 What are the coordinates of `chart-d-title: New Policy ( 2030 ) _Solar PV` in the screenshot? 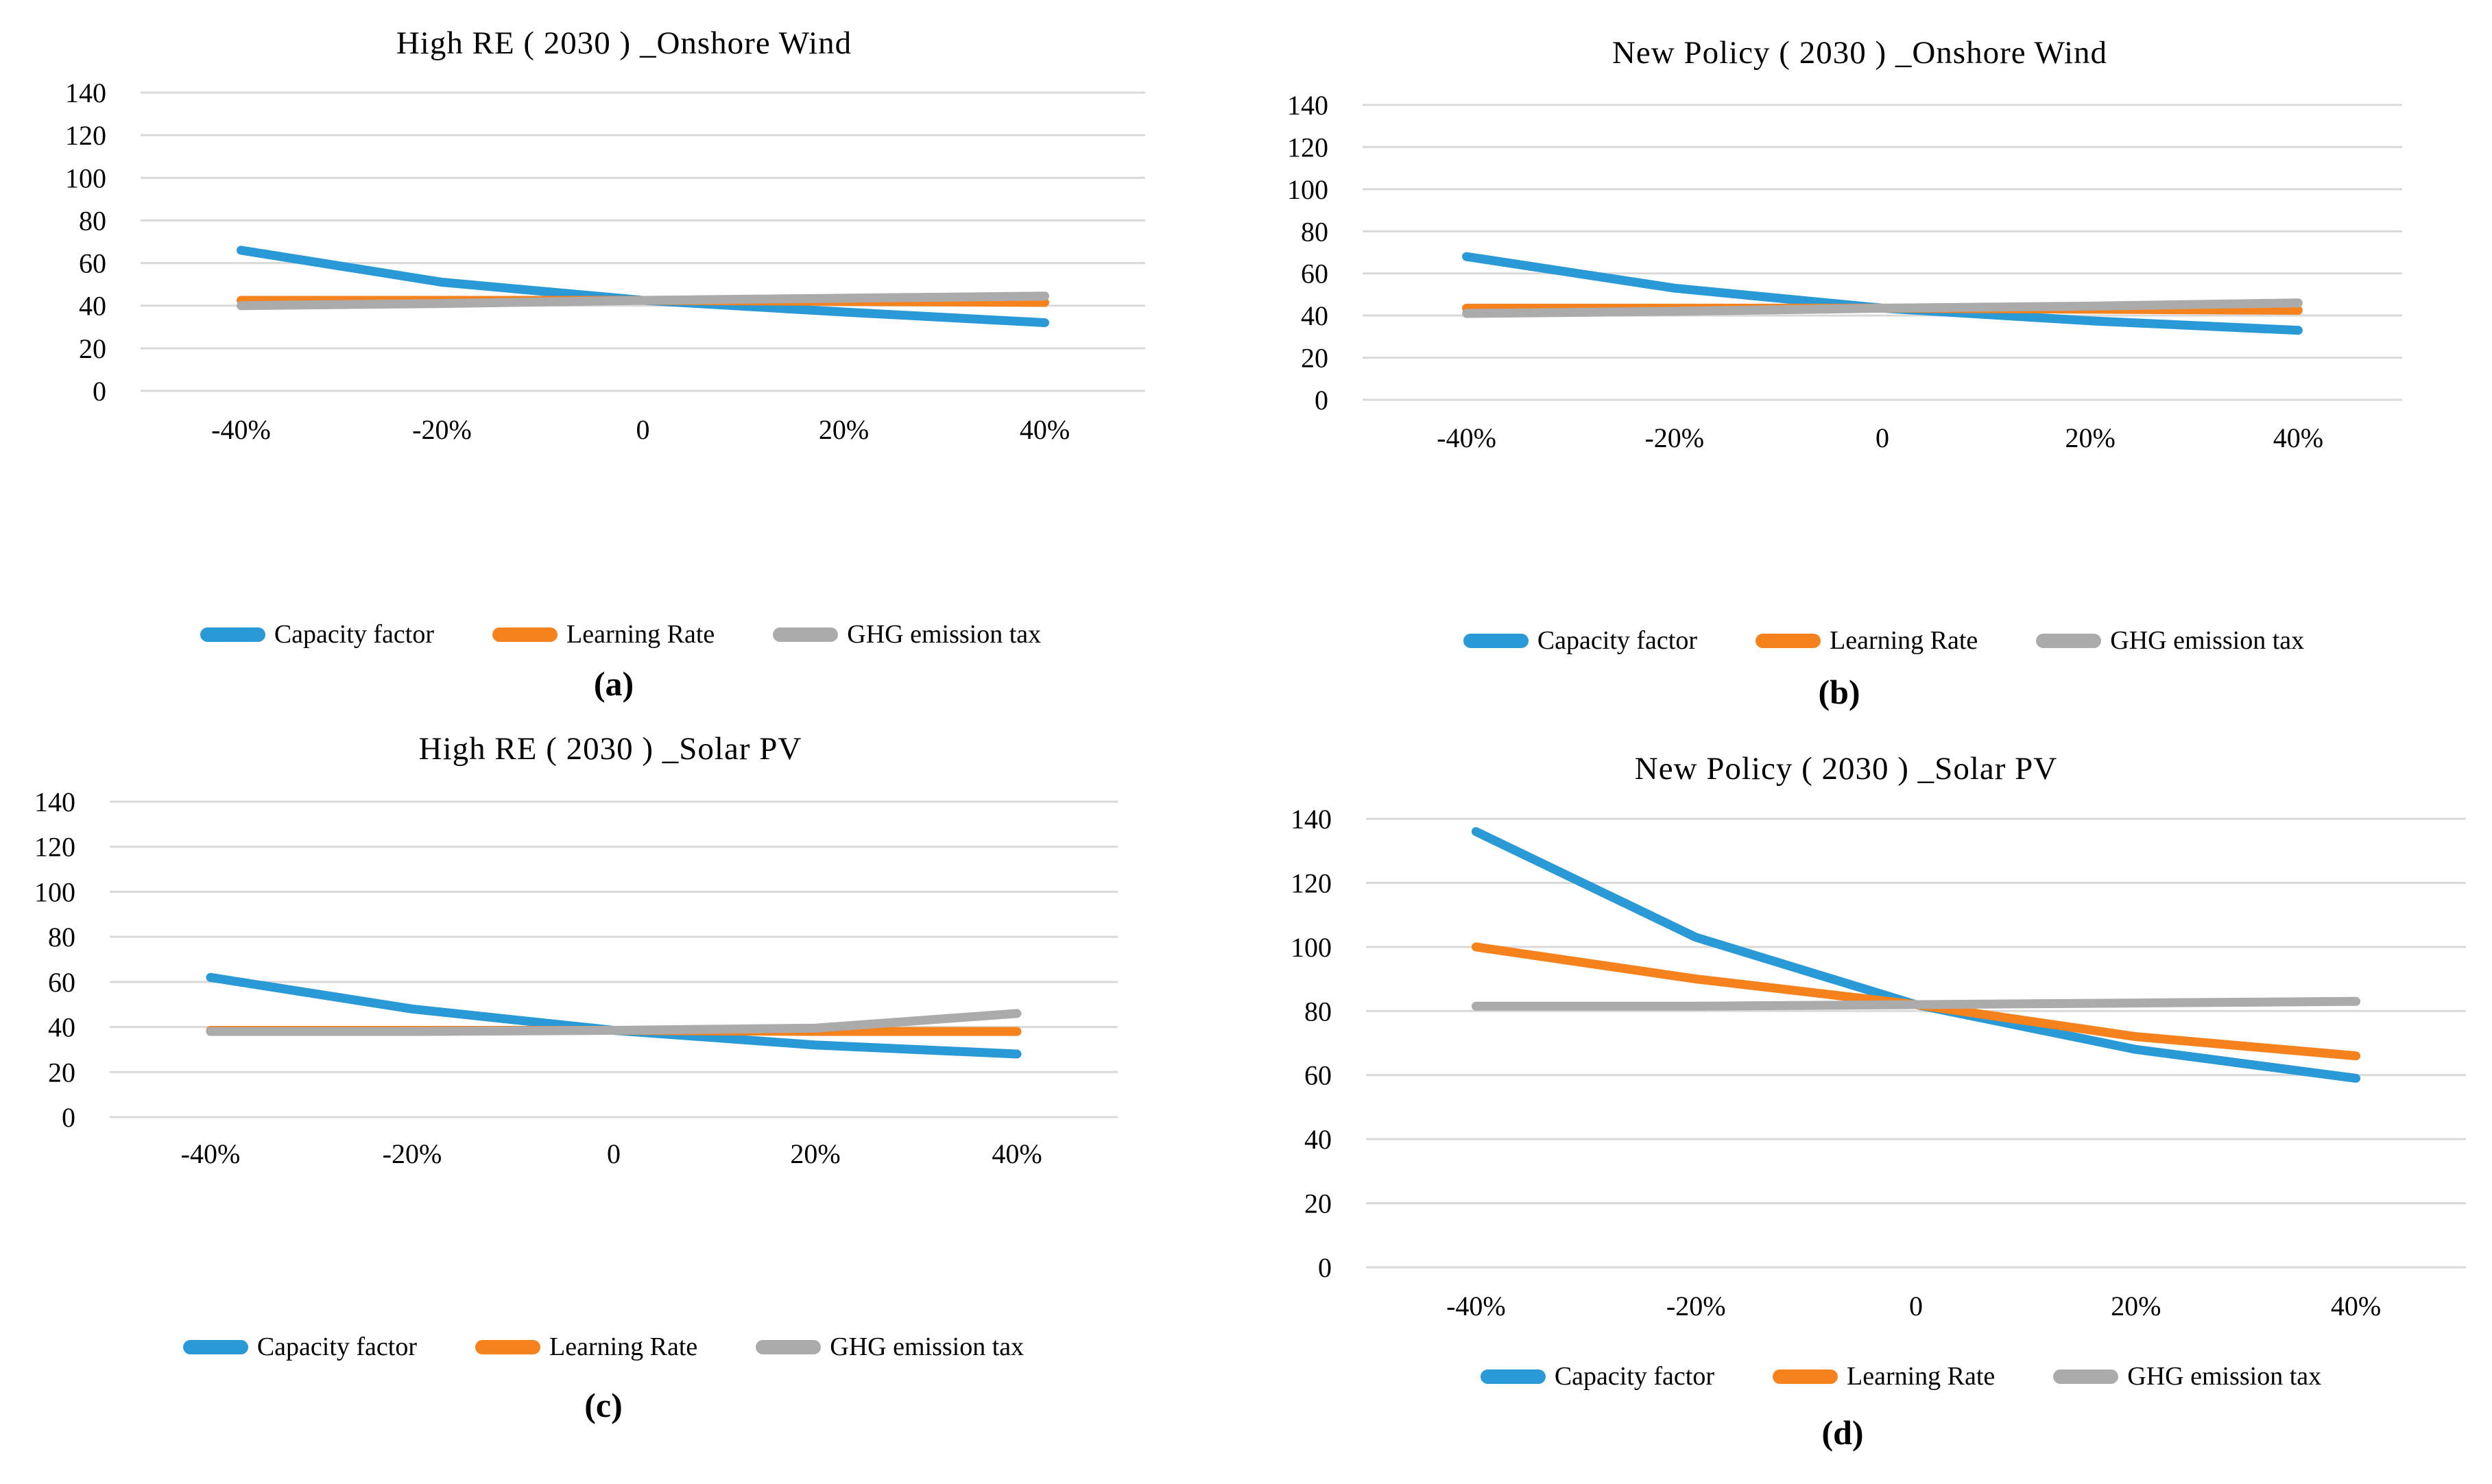 It's located at (1846, 769).